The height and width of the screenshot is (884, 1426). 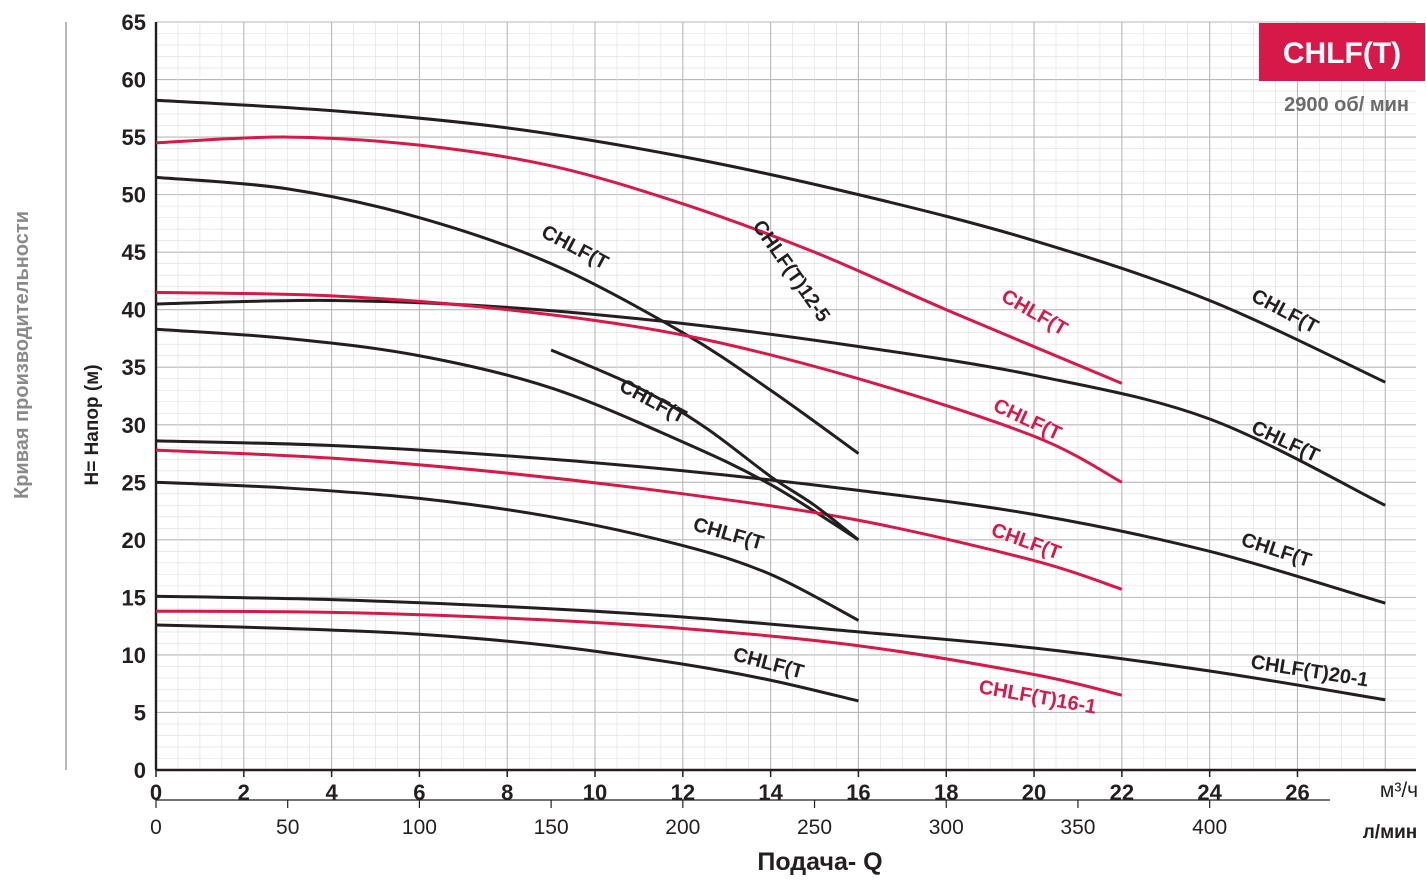 I want to click on y-tick-label: 60, so click(x=134, y=80).